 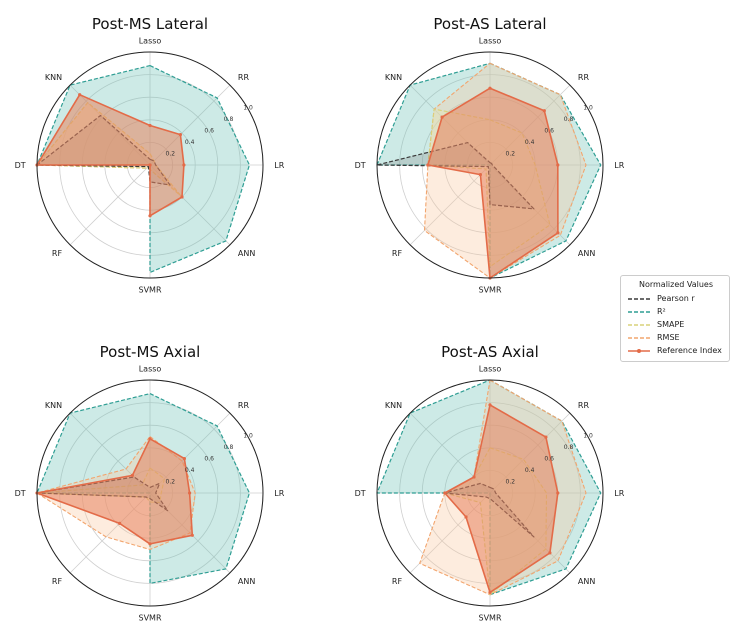 I want to click on legend-label-rmse: RMSE, so click(x=668, y=337).